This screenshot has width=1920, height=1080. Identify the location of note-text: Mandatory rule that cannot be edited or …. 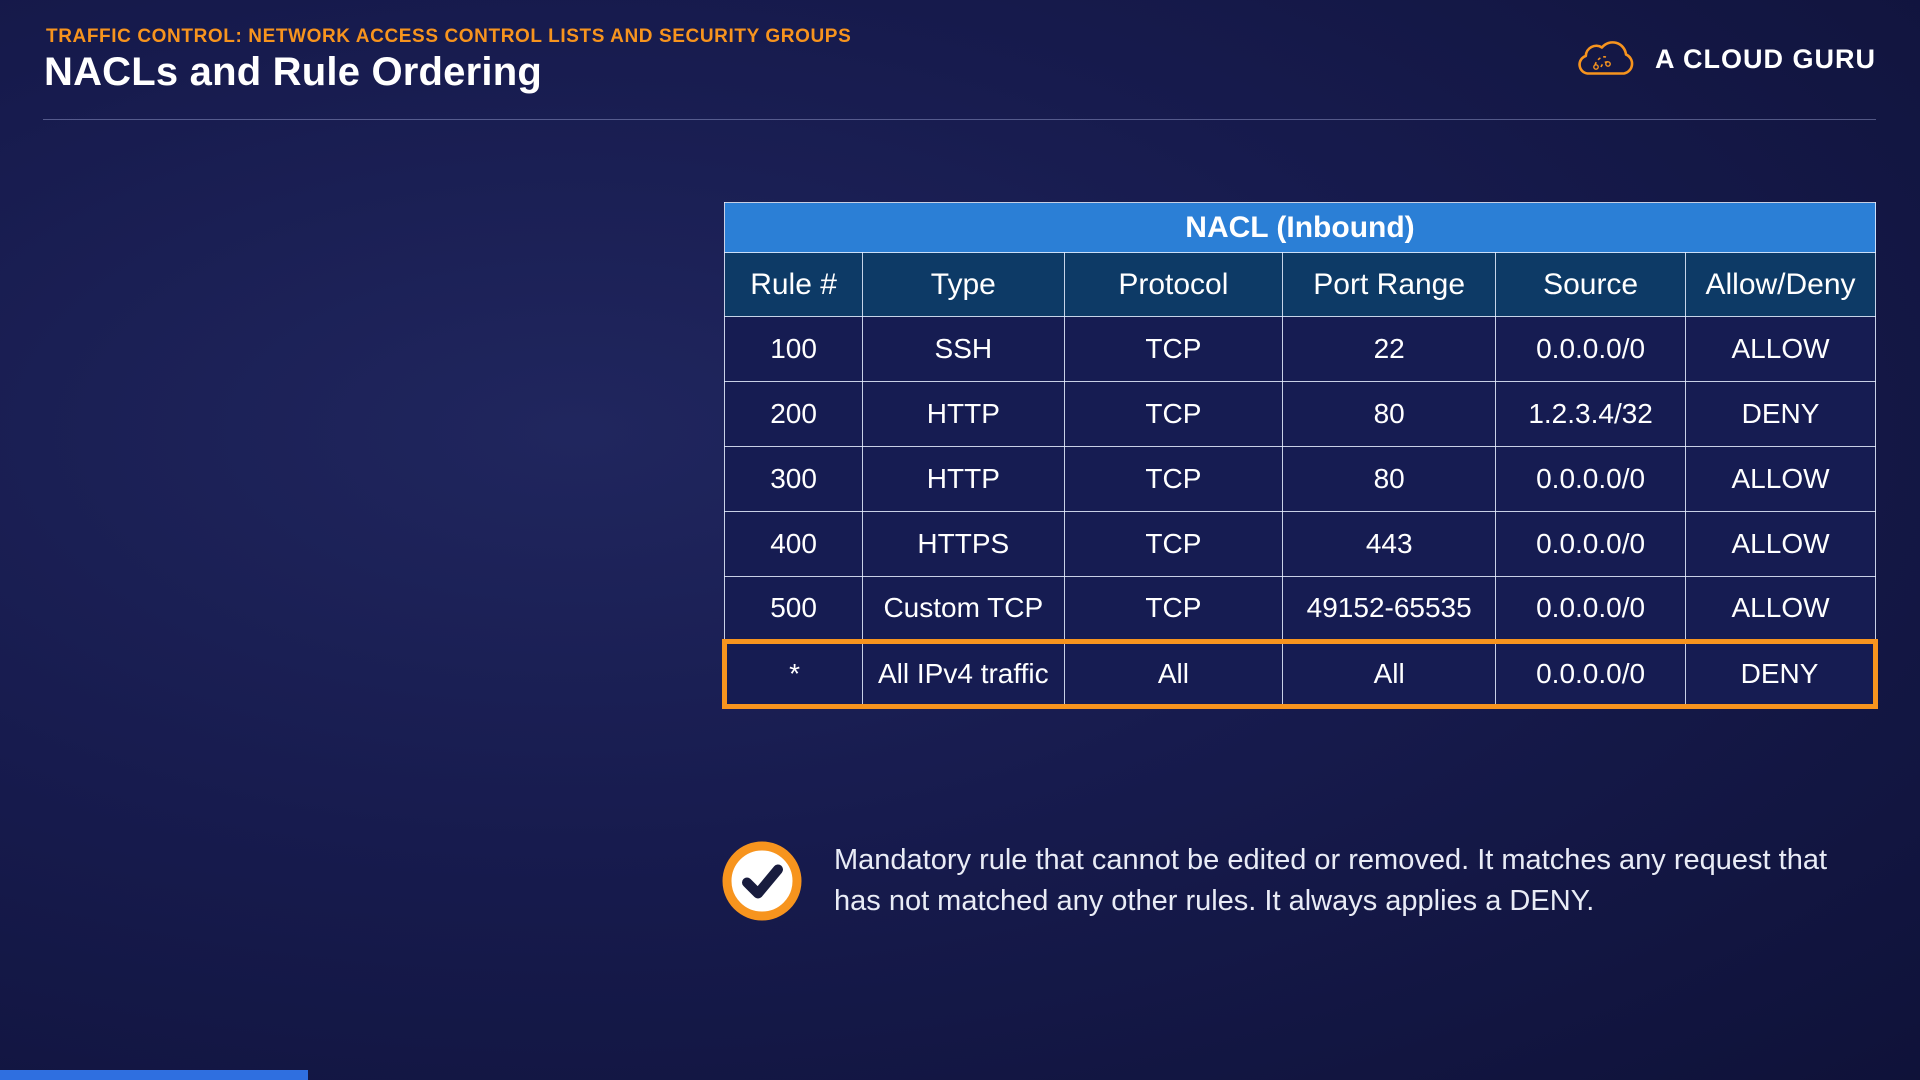
(1331, 881).